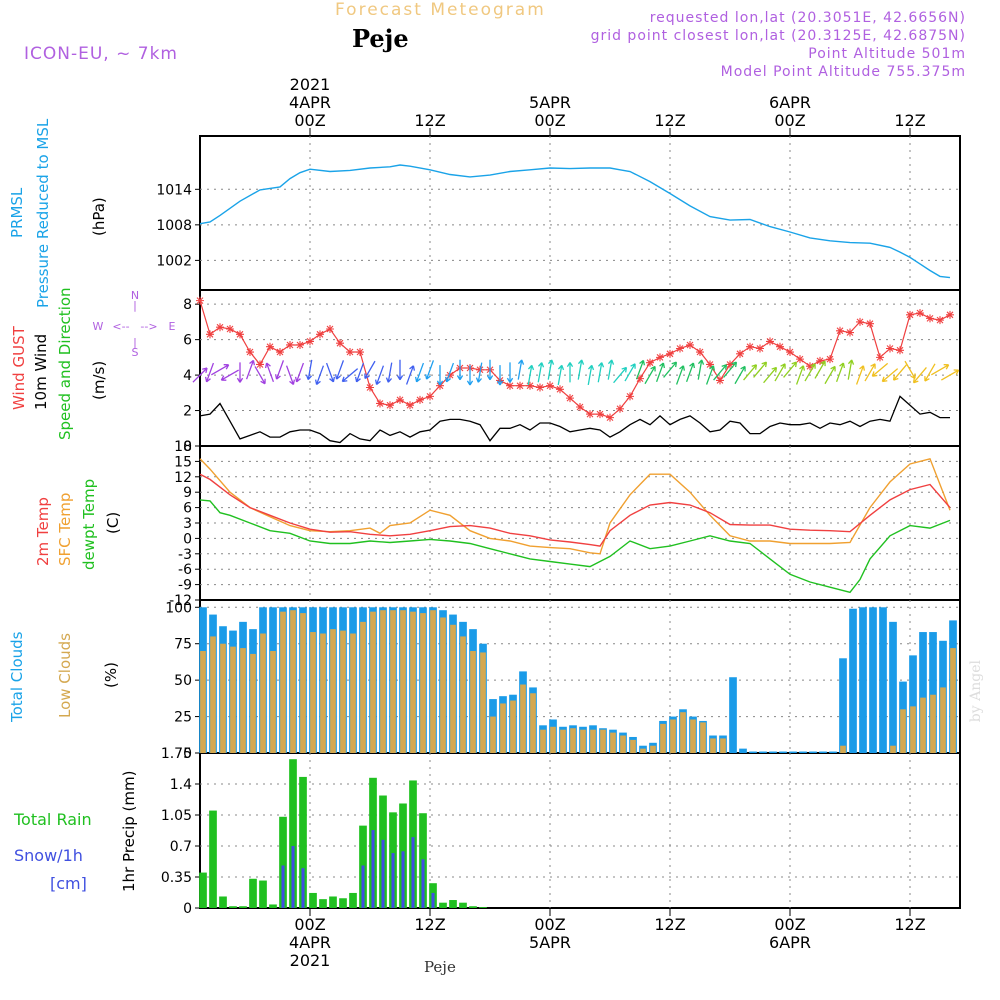  Describe the element at coordinates (174, 190) in the screenshot. I see `ytick-label-pressure: 1014` at that location.